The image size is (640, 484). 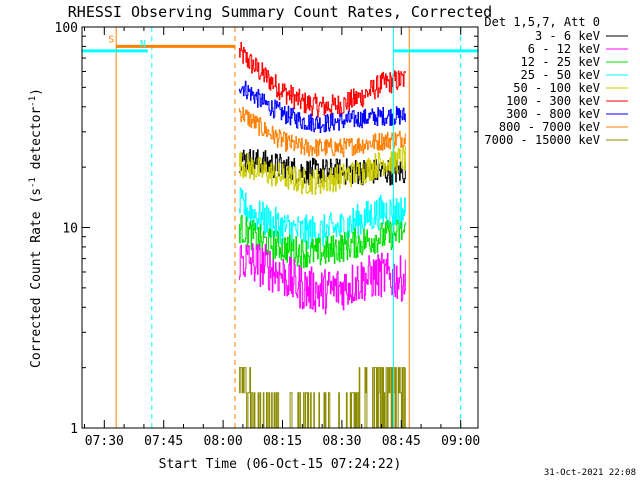 What do you see at coordinates (36, 92) in the screenshot?
I see `y-axis-label-end: )` at bounding box center [36, 92].